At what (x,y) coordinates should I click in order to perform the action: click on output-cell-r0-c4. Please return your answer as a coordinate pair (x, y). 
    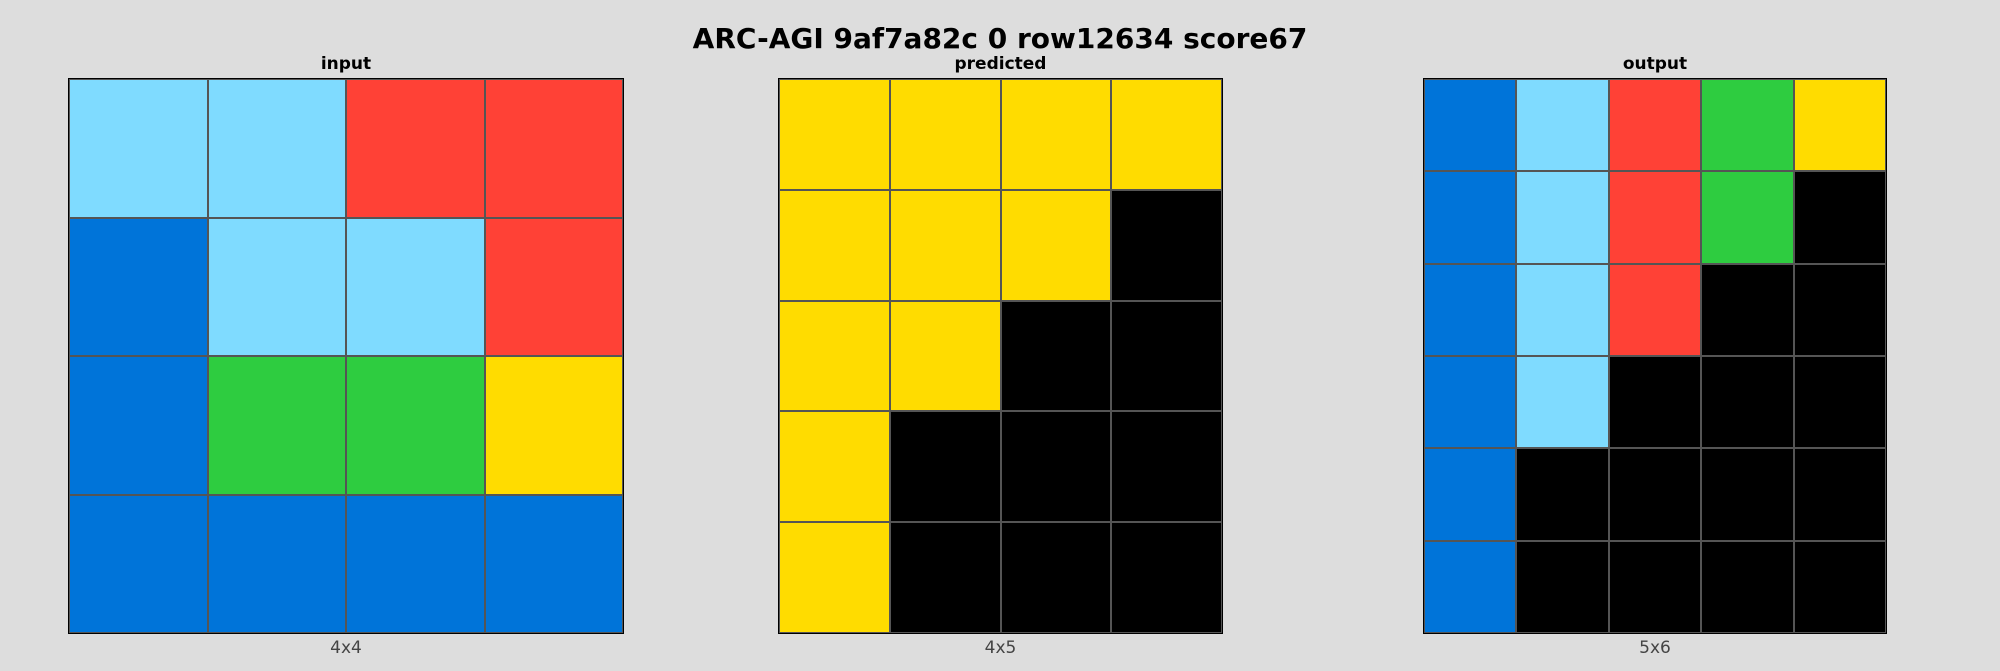
    Looking at the image, I should click on (1839, 125).